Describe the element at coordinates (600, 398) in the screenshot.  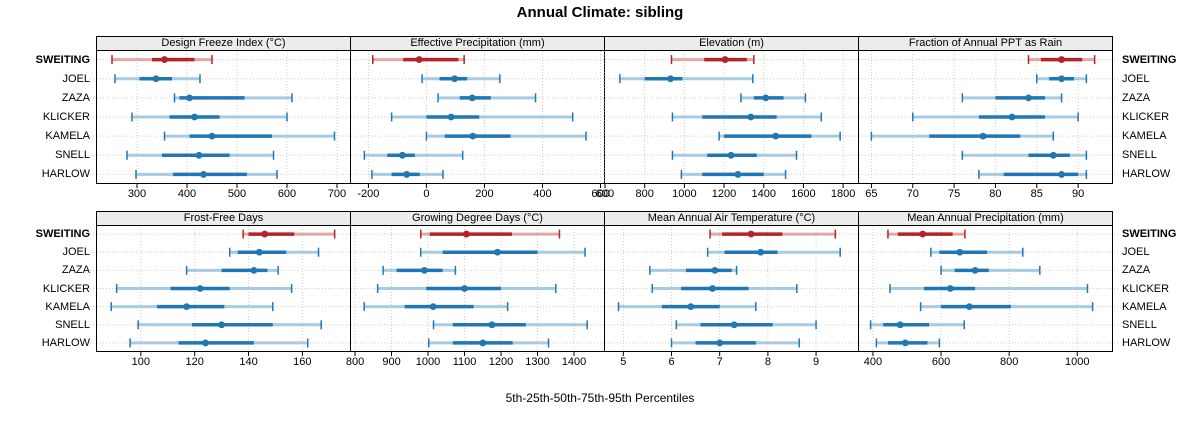
I see `percentile-caption: 5th-25th-50th-75th-95th Percentiles` at that location.